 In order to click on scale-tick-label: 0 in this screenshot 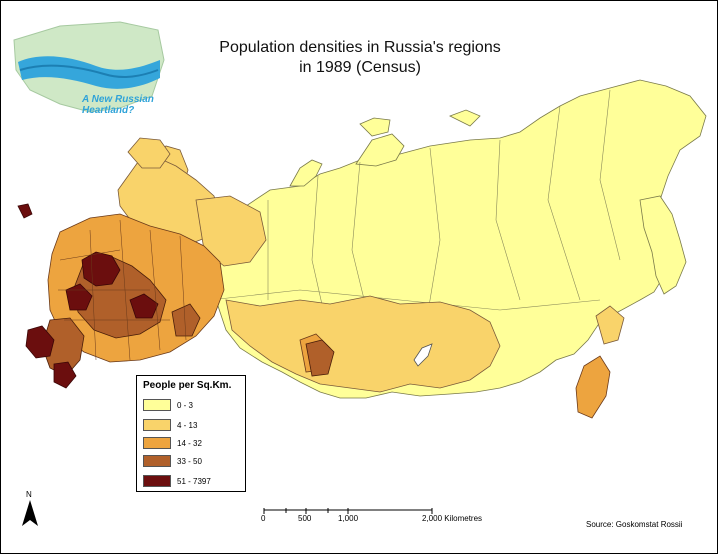, I will do `click(263, 518)`.